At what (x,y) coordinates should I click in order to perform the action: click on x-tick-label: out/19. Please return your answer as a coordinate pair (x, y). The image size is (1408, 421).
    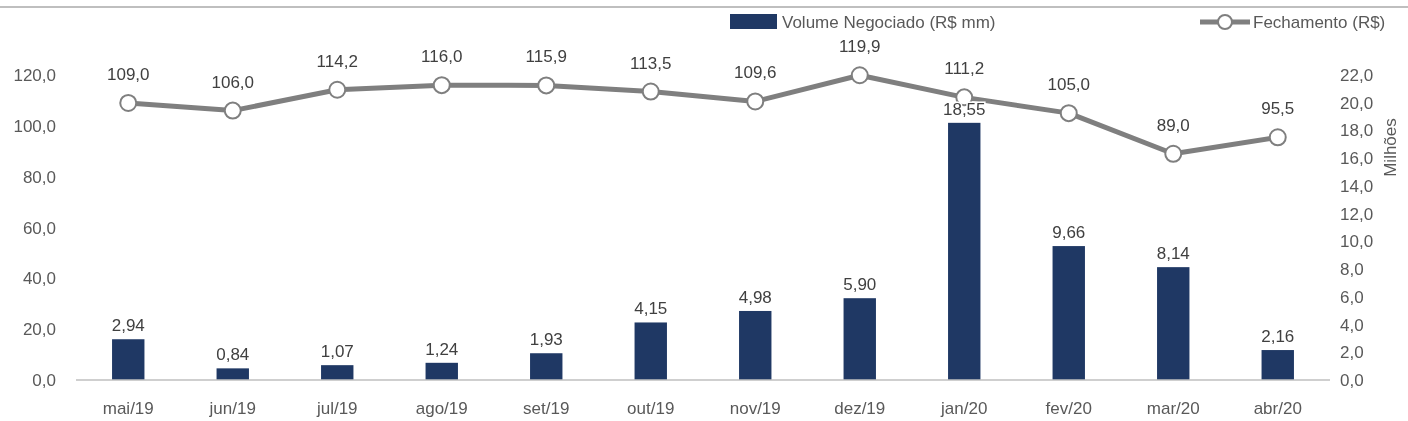
    Looking at the image, I should click on (651, 408).